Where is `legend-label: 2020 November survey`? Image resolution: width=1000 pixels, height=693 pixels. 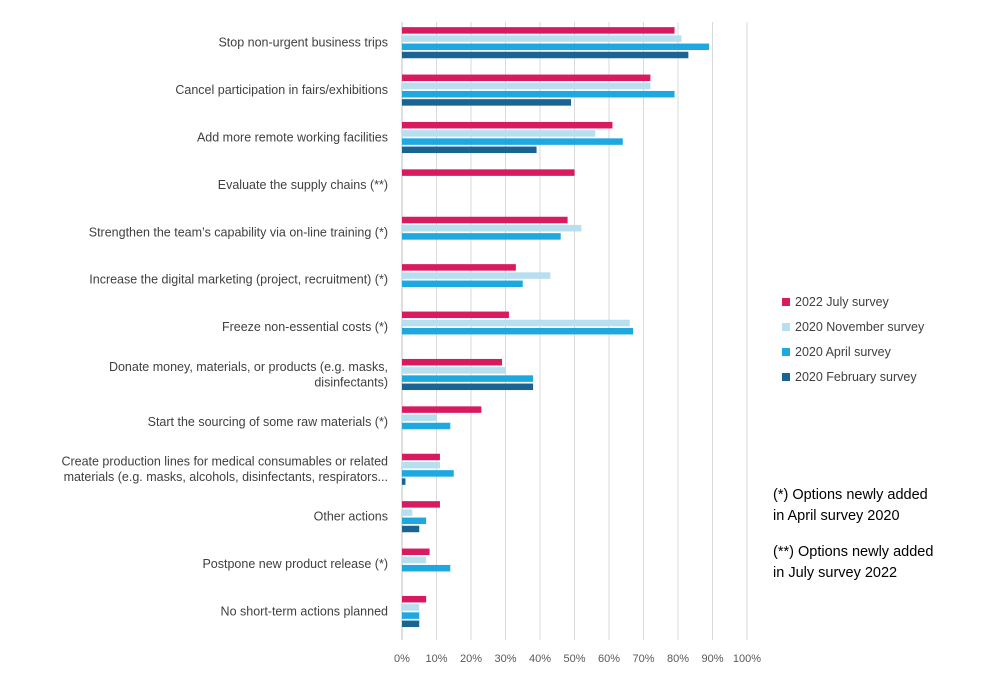 legend-label: 2020 November survey is located at coordinates (860, 327).